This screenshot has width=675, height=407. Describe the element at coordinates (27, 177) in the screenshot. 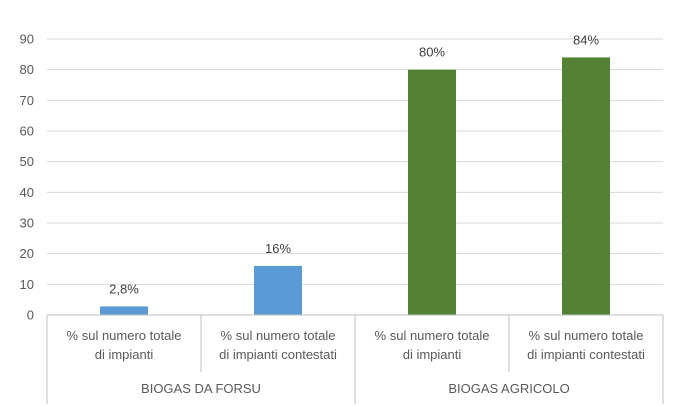

I see `y-axis-ticks: 0 10 20 30 40 50 60 70 80 90` at that location.